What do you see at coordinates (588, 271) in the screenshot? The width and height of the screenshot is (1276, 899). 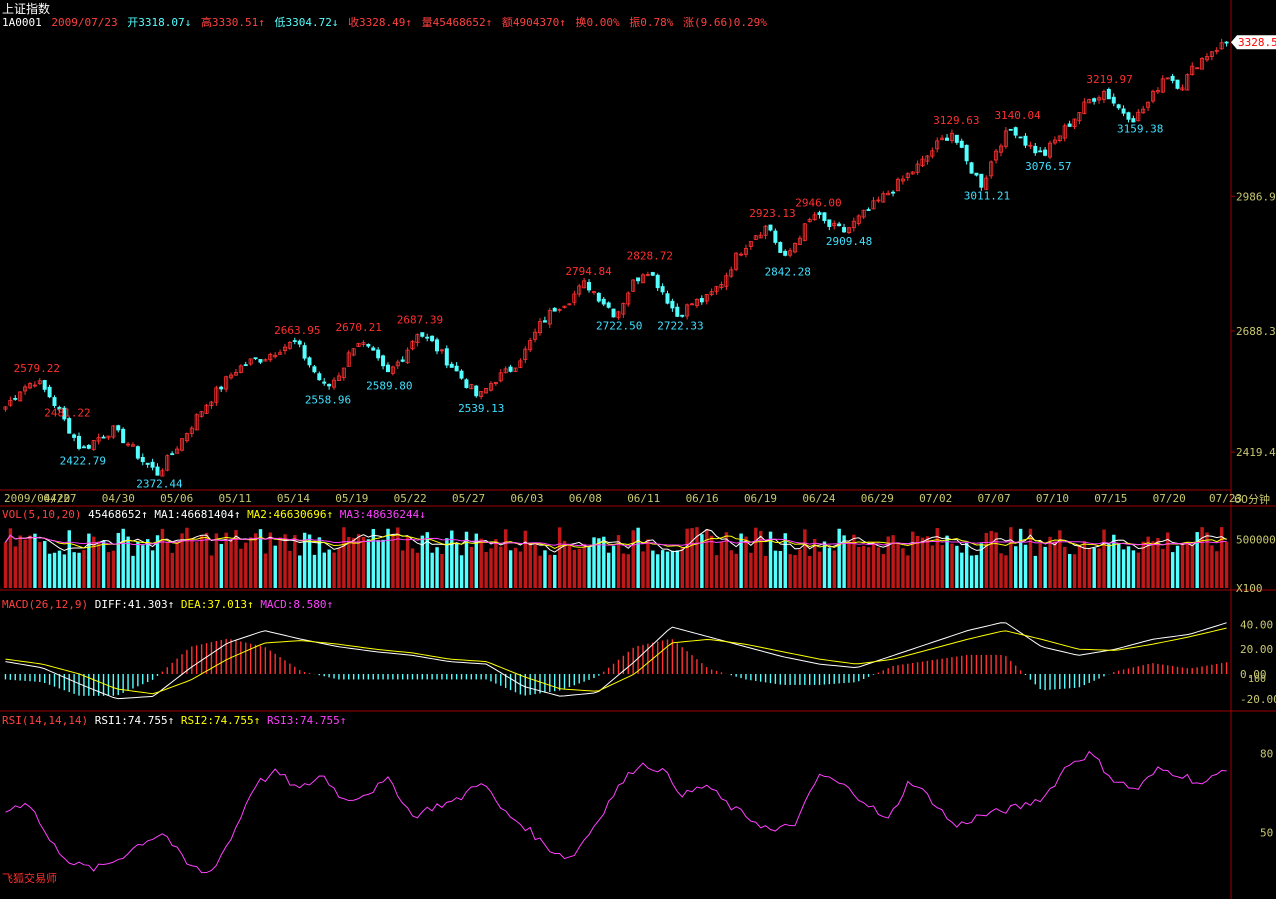 I see `price-annotation-peak: 2794.84` at bounding box center [588, 271].